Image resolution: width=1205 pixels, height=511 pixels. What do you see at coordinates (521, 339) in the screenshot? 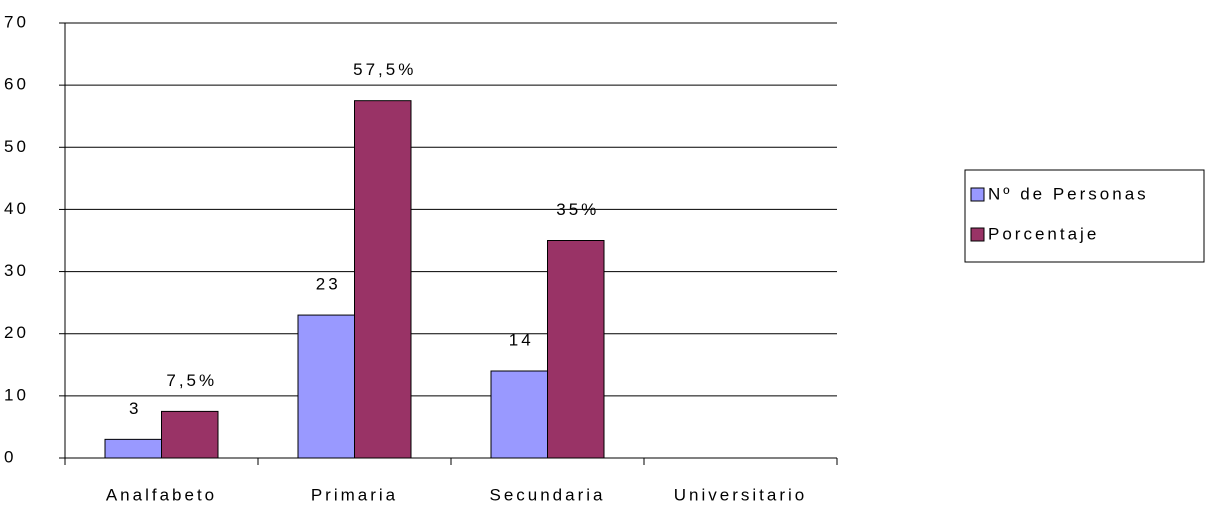
I see `data-label: 14` at bounding box center [521, 339].